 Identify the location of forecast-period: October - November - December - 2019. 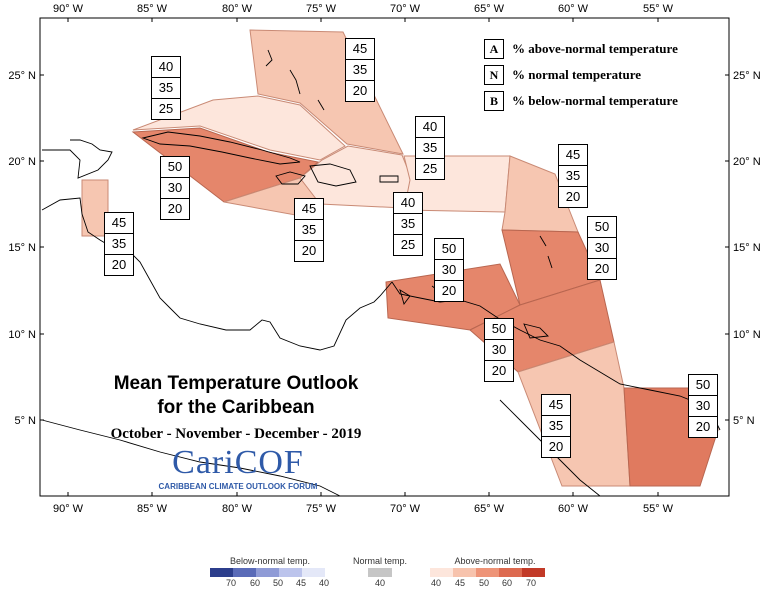
(236, 434).